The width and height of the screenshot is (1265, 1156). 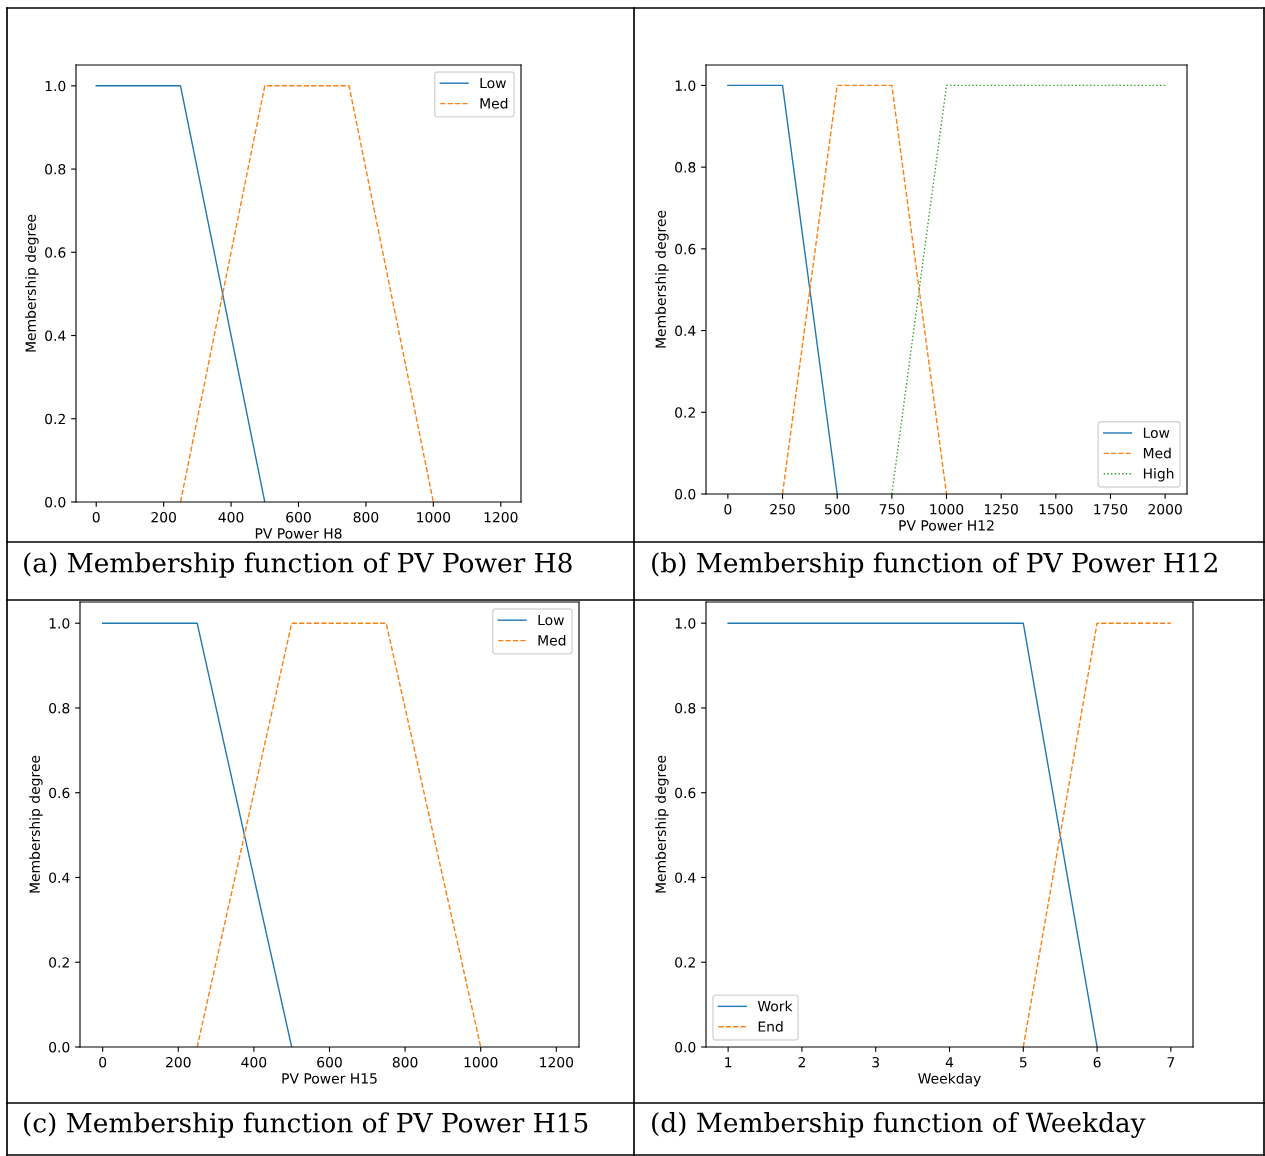 What do you see at coordinates (899, 1125) in the screenshot?
I see `text: (d) Membership function of Weekday` at bounding box center [899, 1125].